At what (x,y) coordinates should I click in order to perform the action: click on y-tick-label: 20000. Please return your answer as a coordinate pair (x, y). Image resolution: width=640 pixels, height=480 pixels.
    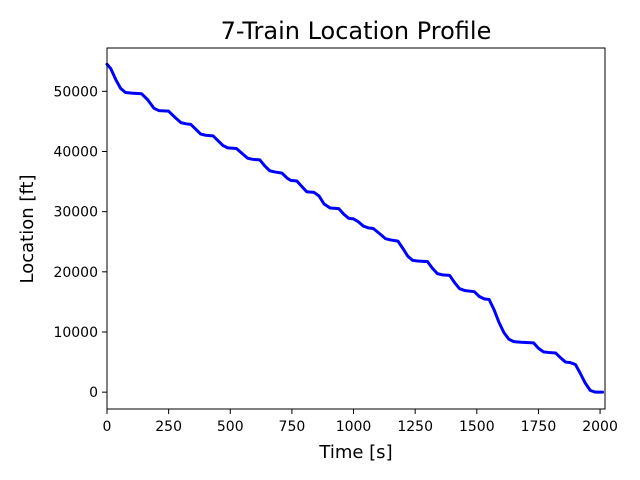
    Looking at the image, I should click on (75, 273).